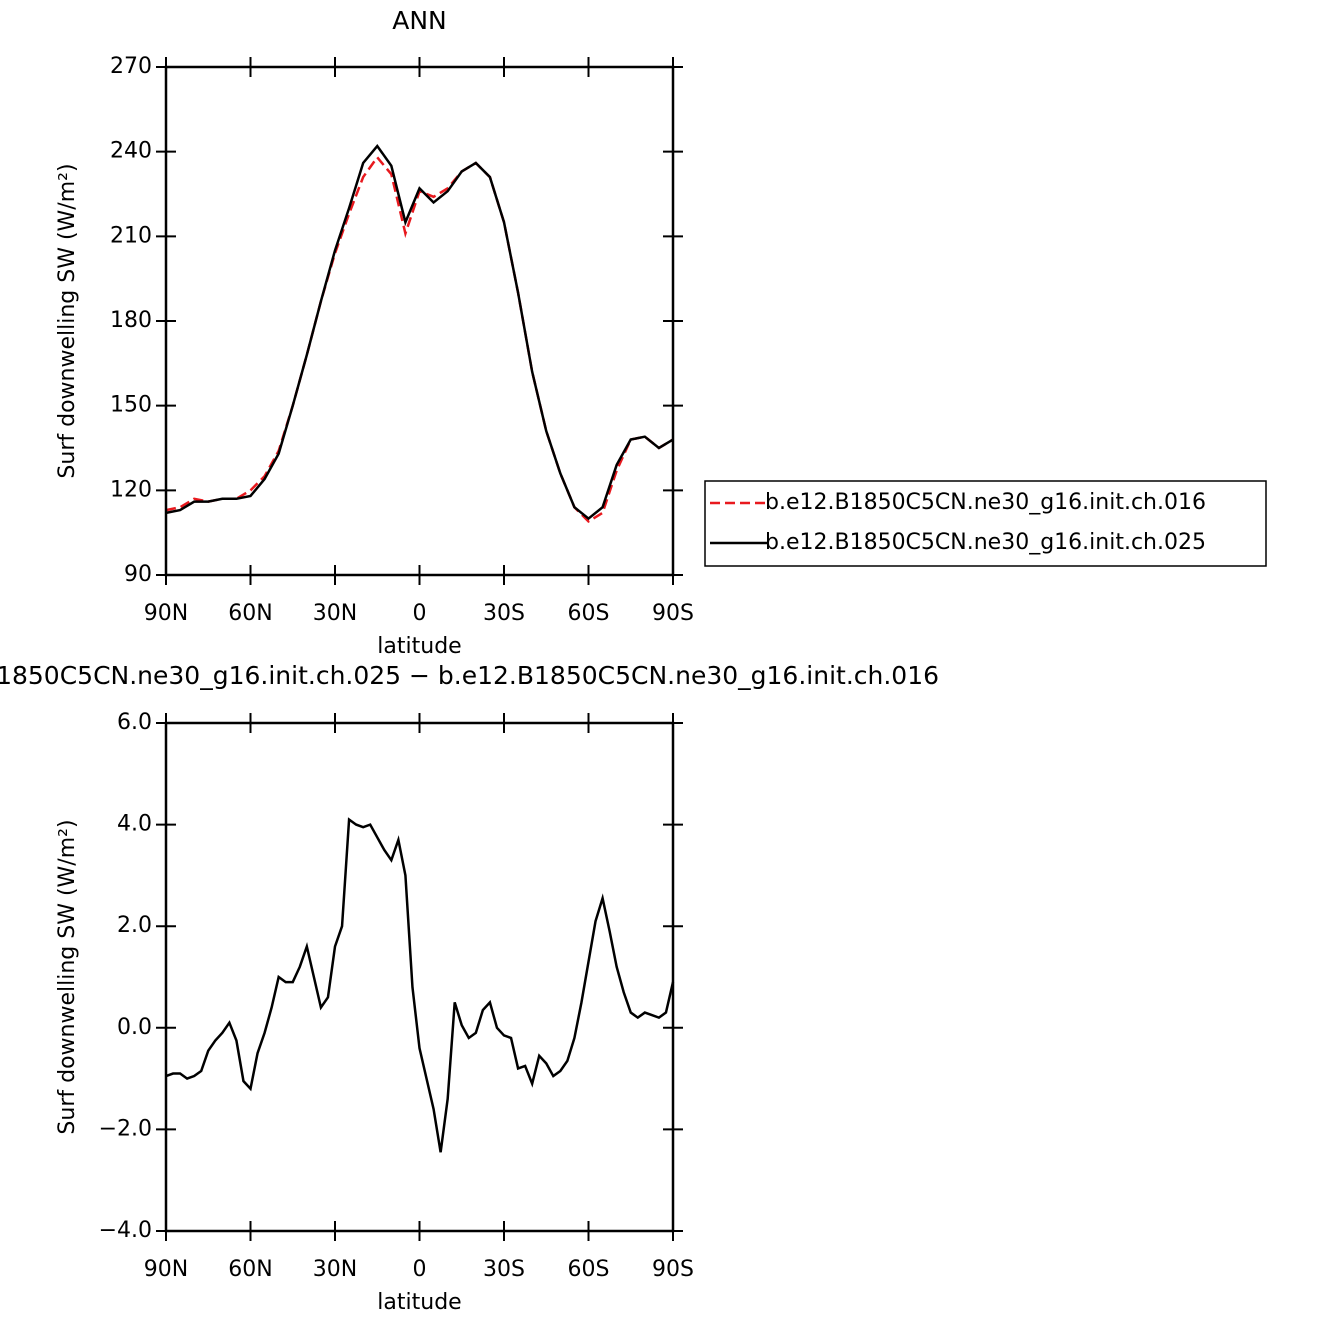 This screenshot has height=1325, width=1322. Describe the element at coordinates (131, 151) in the screenshot. I see `y-tick-label: 240` at that location.